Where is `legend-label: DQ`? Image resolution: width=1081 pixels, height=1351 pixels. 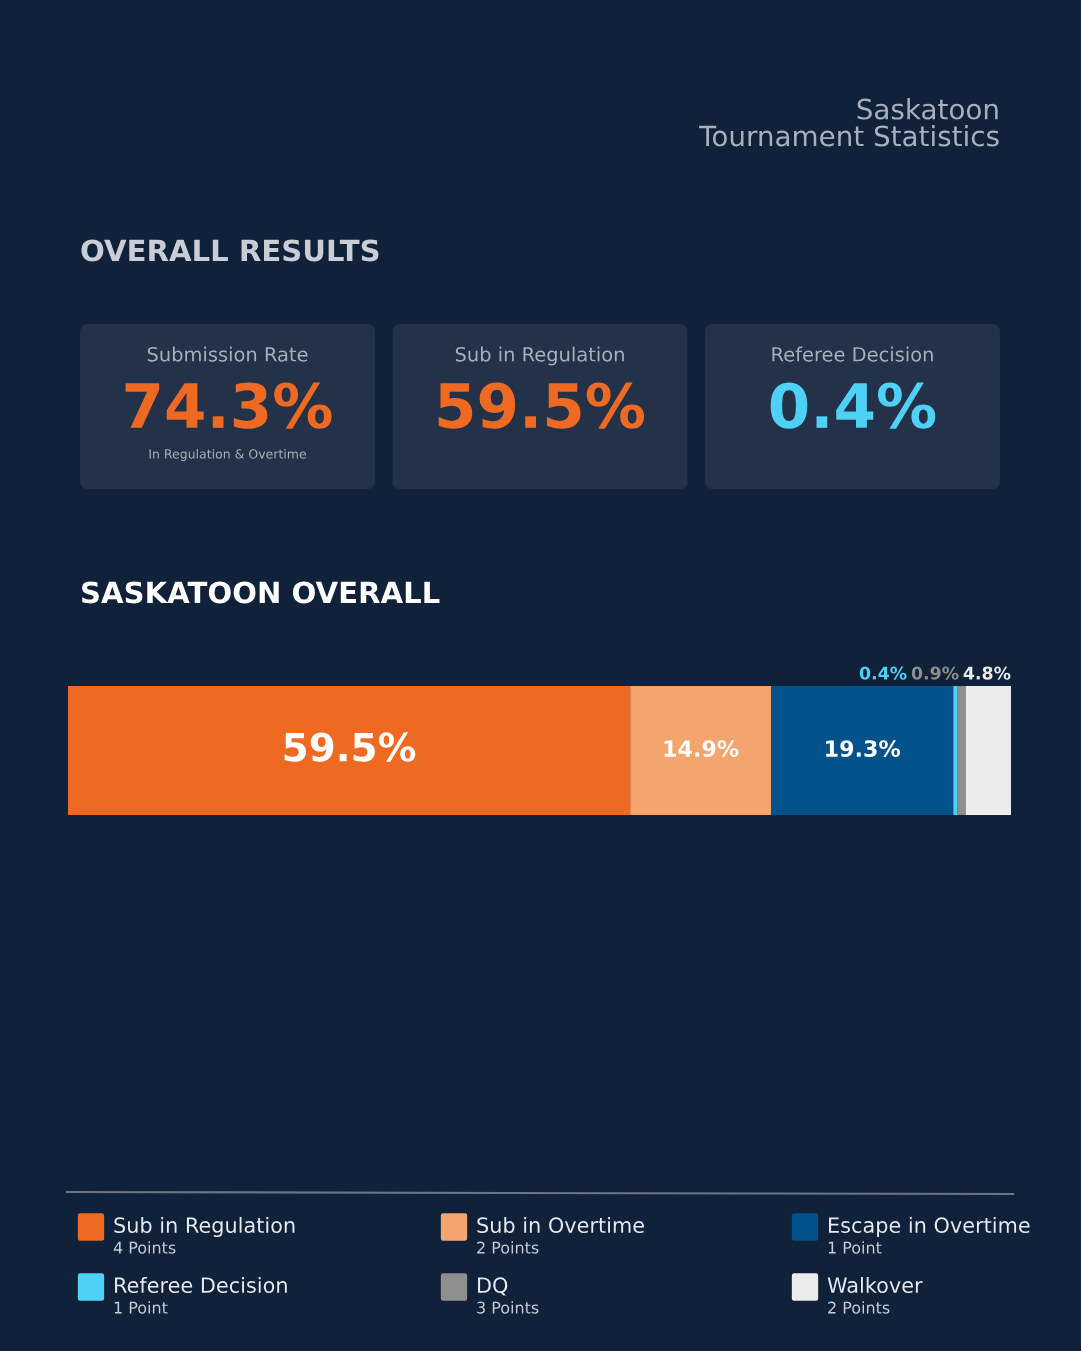 legend-label: DQ is located at coordinates (493, 1286).